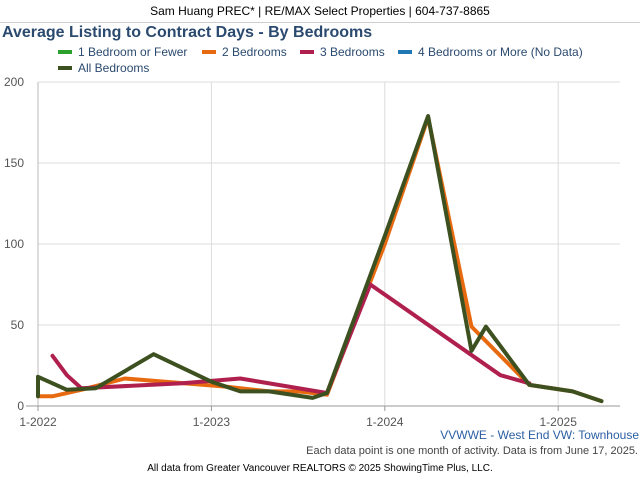  I want to click on legend-item-all-bedrooms: All Bedrooms, so click(103, 68).